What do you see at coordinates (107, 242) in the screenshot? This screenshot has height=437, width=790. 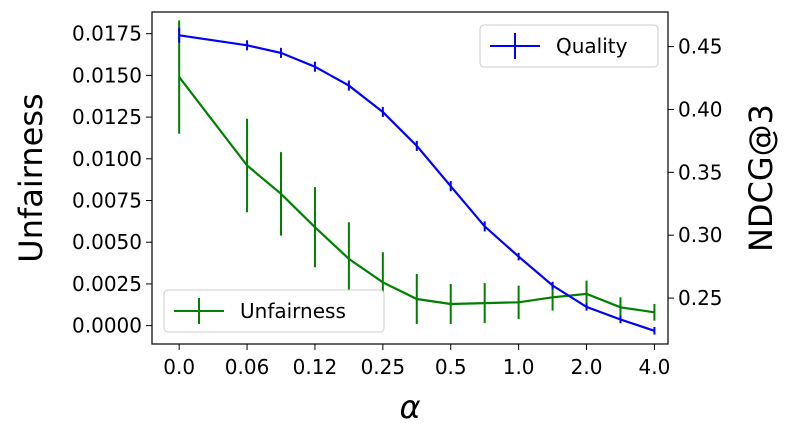 I see `left-y-tick-label: 0.0050` at bounding box center [107, 242].